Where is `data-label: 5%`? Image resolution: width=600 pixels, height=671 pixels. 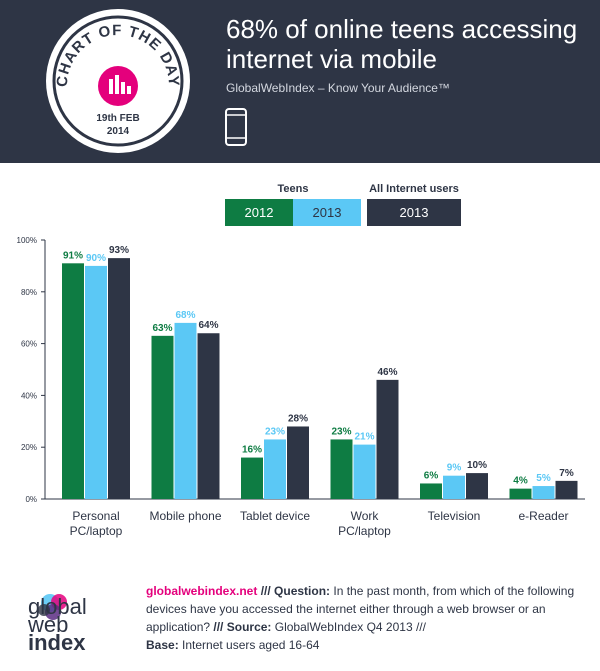 data-label: 5% is located at coordinates (543, 478).